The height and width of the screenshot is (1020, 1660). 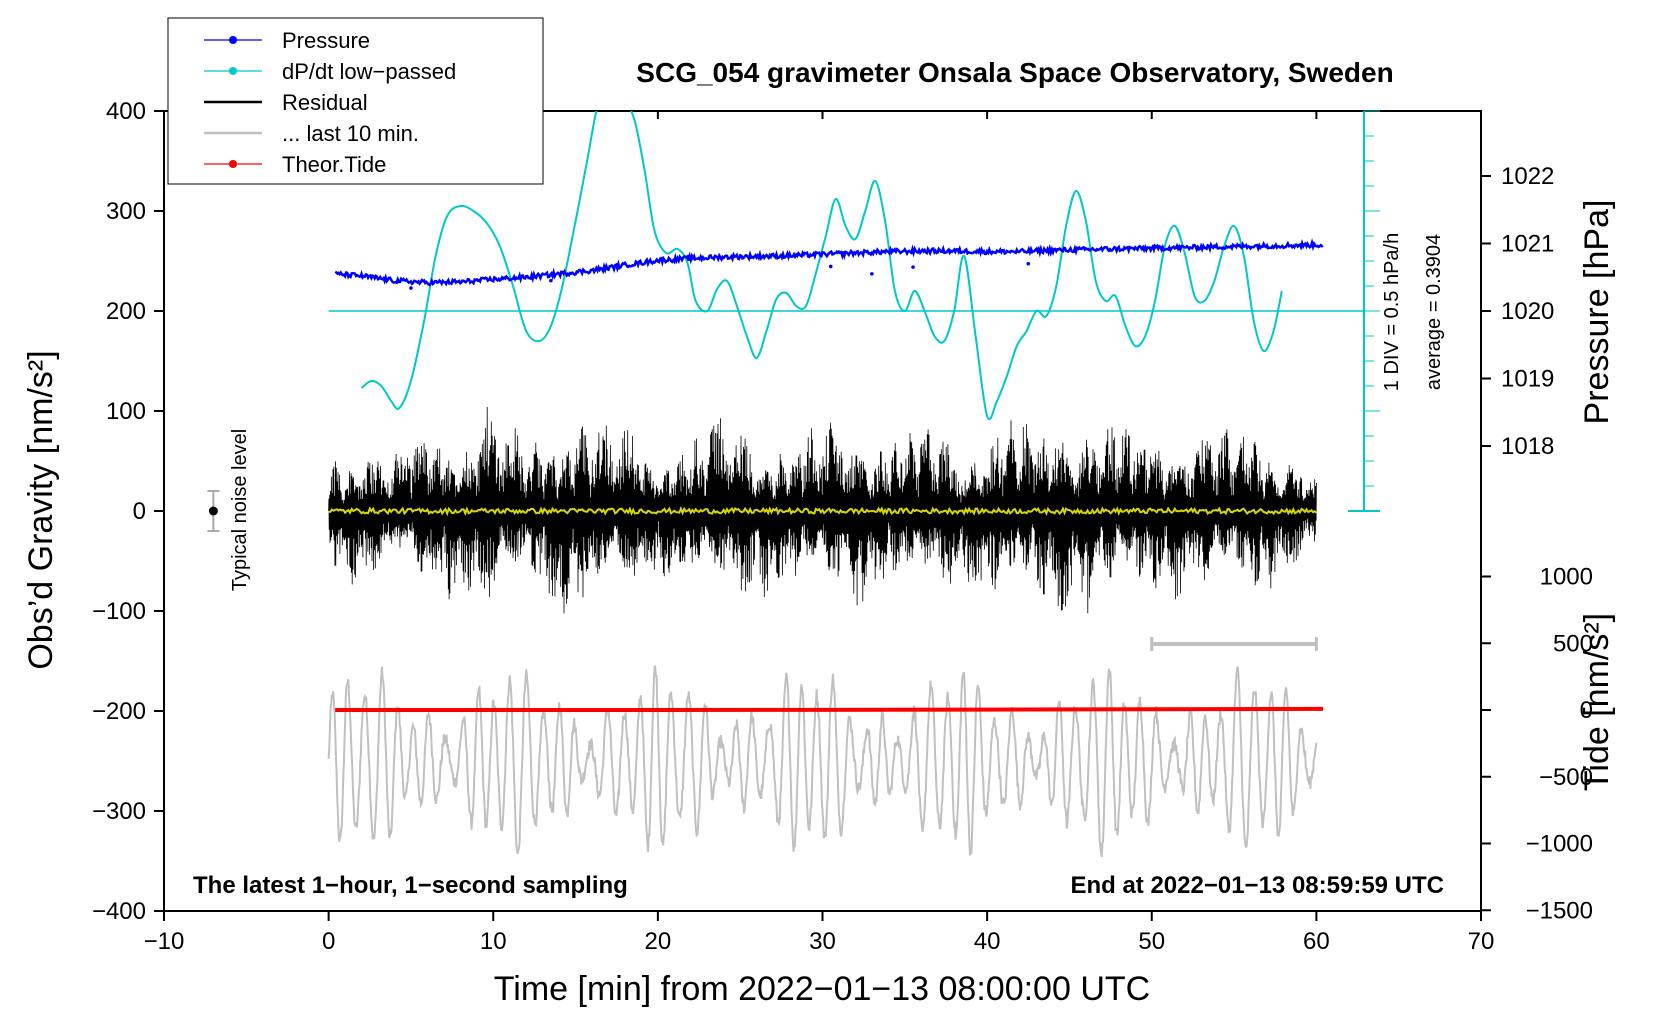 I want to click on x-tick-label: 20, so click(x=658, y=941).